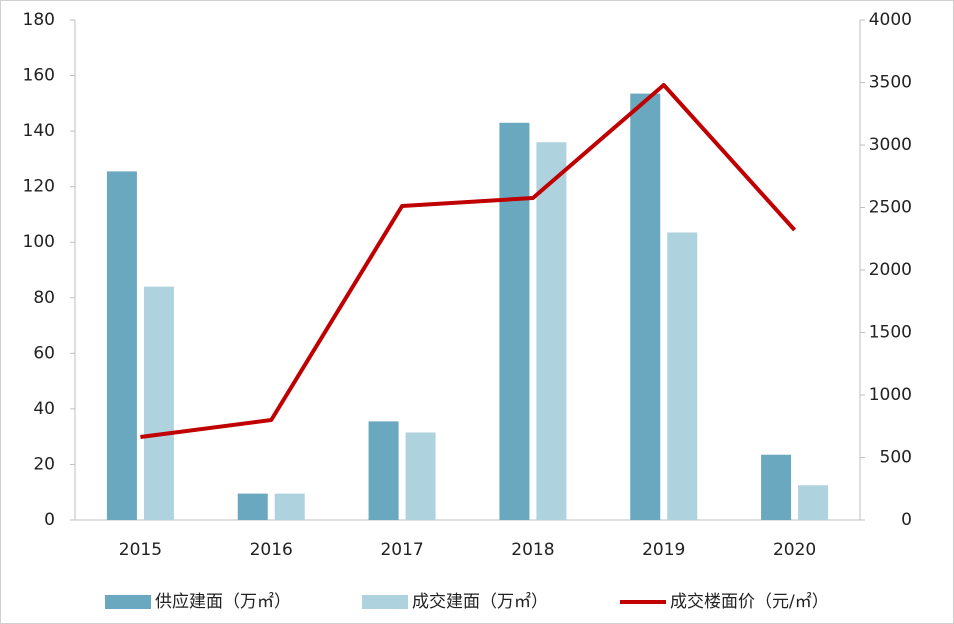 The width and height of the screenshot is (954, 624). I want to click on y-tick-label: 120, so click(39, 187).